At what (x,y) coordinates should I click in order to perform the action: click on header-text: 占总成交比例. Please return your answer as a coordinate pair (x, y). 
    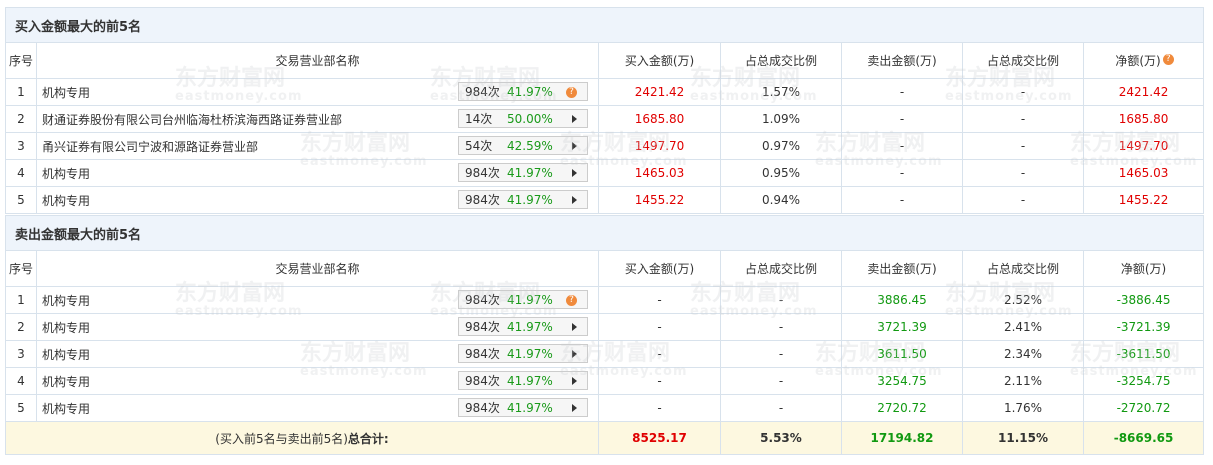
    Looking at the image, I should click on (1022, 269).